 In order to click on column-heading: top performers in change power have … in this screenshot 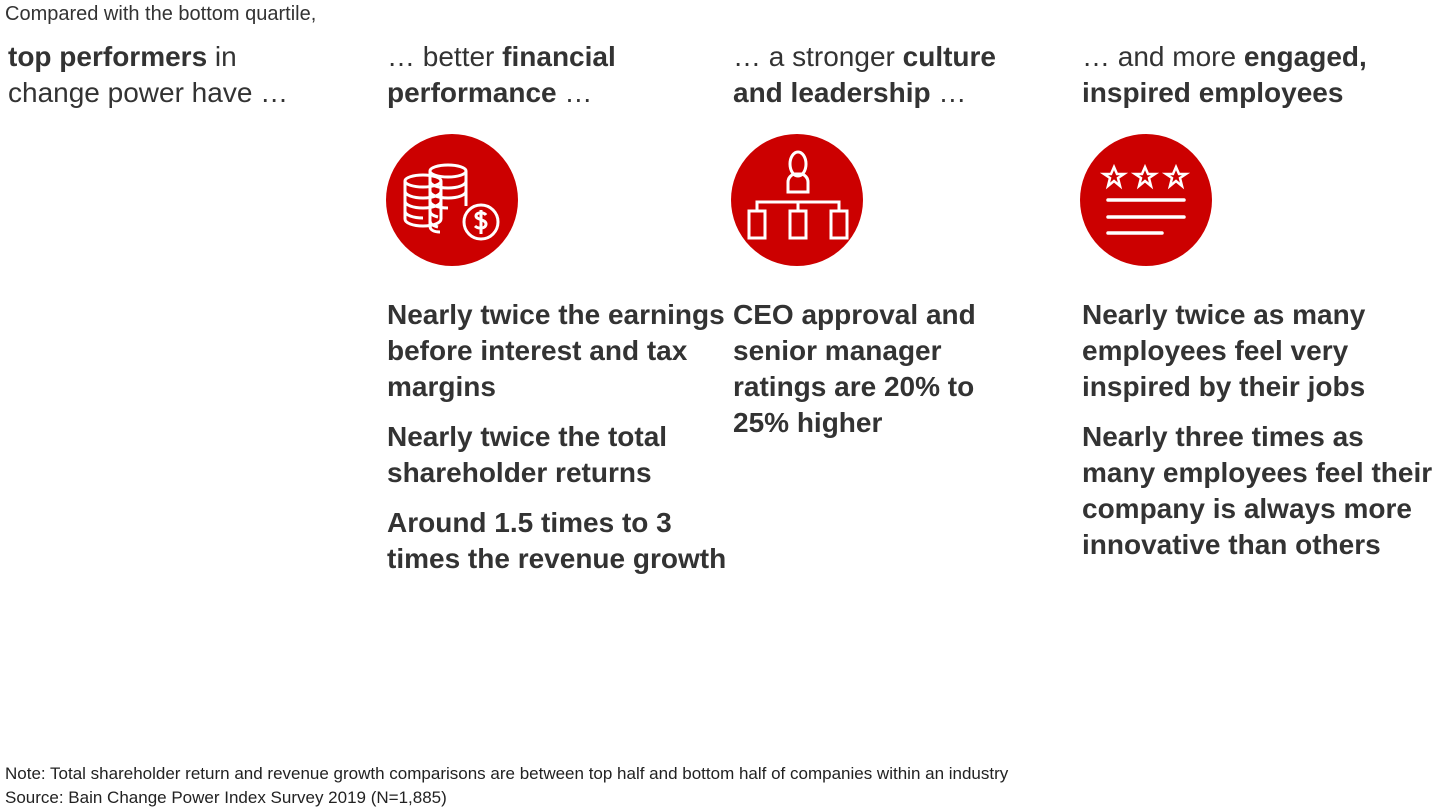, I will do `click(158, 75)`.